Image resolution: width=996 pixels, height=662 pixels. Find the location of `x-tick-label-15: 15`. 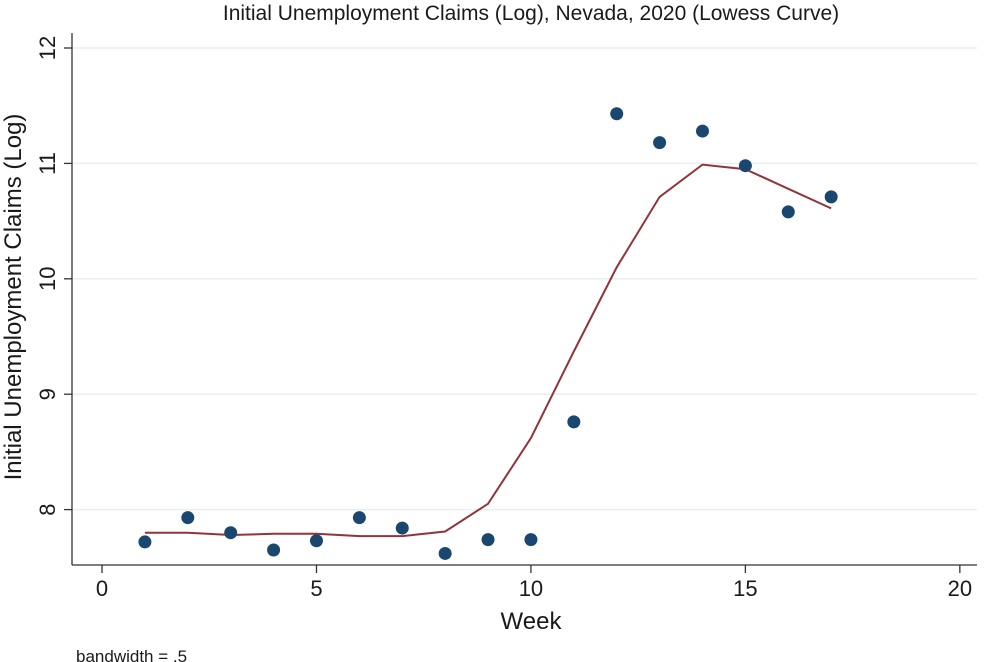

x-tick-label-15: 15 is located at coordinates (745, 588).